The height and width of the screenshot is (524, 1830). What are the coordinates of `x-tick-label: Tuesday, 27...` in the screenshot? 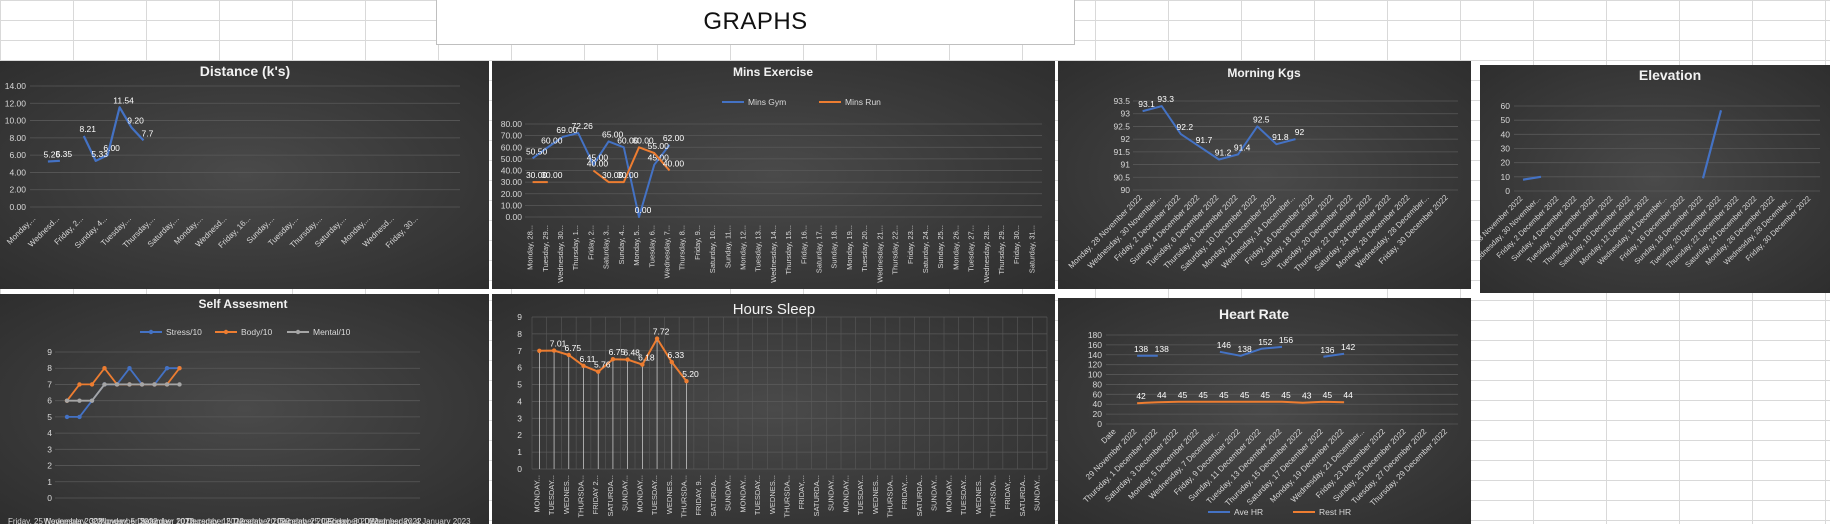 It's located at (971, 248).